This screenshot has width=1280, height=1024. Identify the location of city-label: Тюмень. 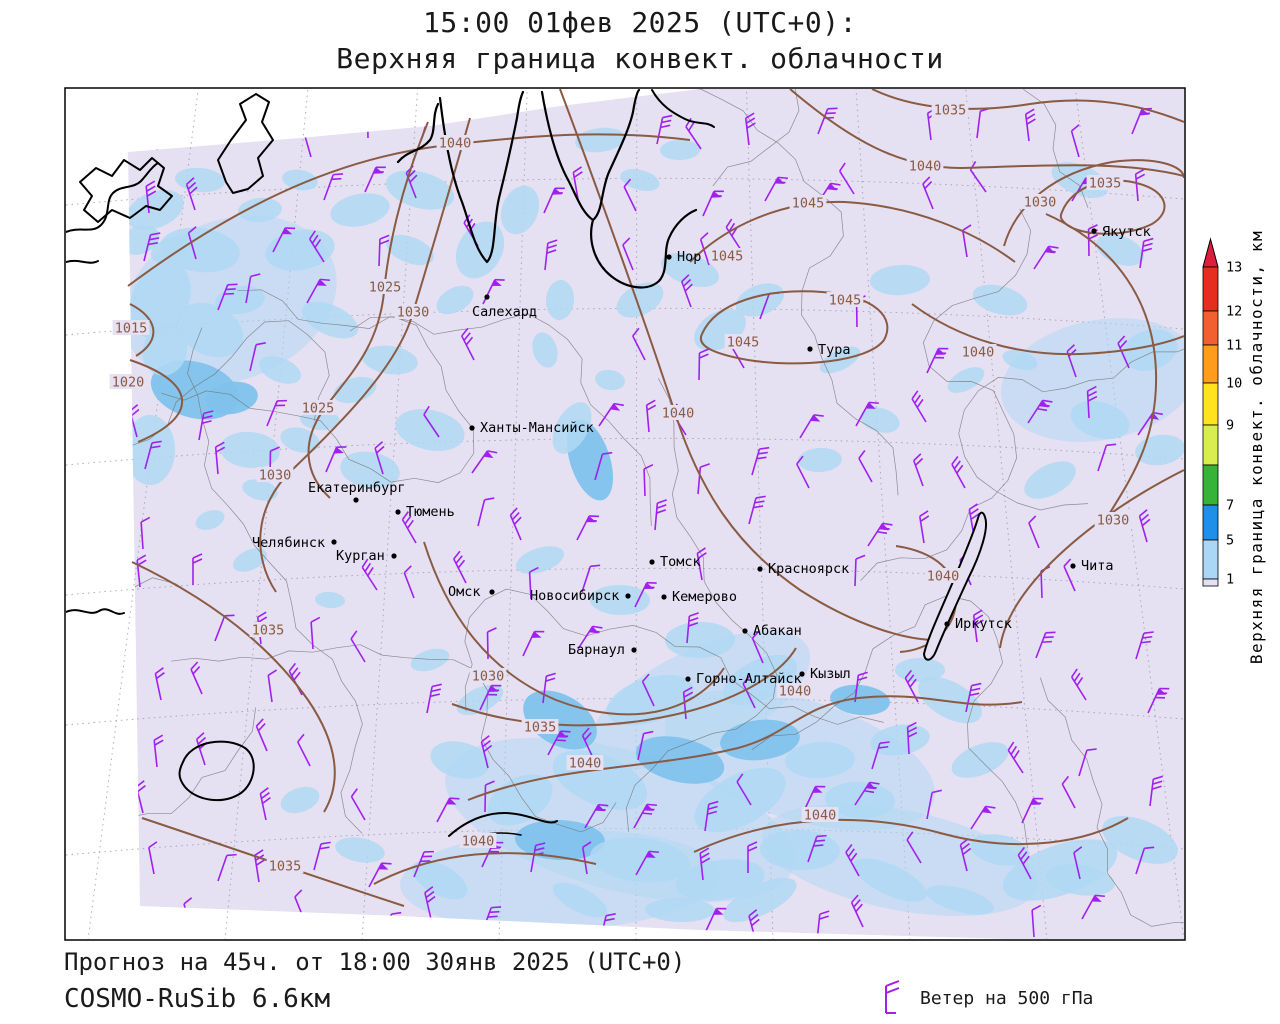
(430, 512).